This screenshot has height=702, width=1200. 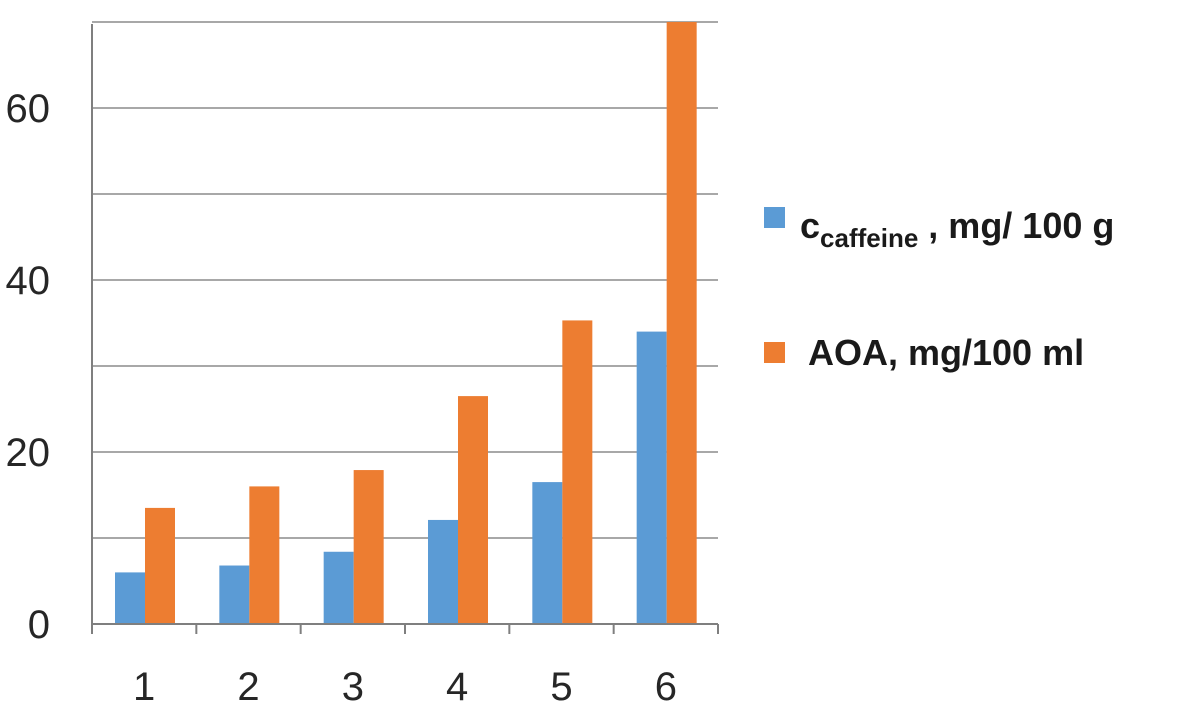 What do you see at coordinates (946, 352) in the screenshot?
I see `legend-label-aoa: AOA, mg/100 ml` at bounding box center [946, 352].